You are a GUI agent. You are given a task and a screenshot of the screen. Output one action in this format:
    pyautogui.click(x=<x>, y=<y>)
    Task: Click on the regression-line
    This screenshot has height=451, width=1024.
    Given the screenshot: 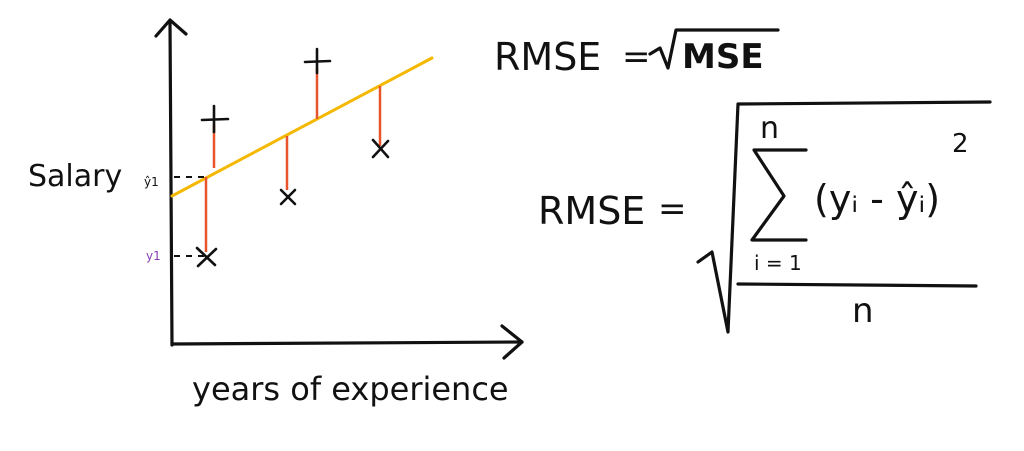 What is the action you would take?
    pyautogui.click(x=302, y=127)
    